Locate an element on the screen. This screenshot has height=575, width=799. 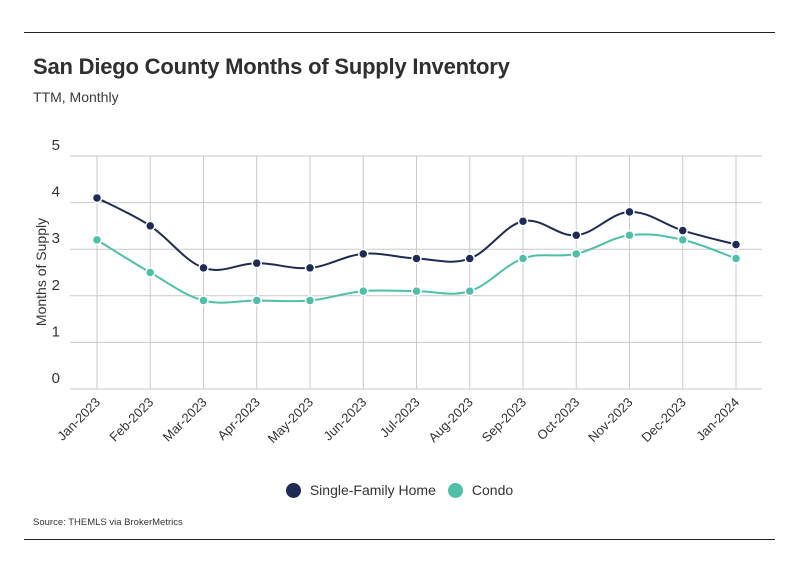
x-tick-label: Jun-2023 is located at coordinates (344, 419).